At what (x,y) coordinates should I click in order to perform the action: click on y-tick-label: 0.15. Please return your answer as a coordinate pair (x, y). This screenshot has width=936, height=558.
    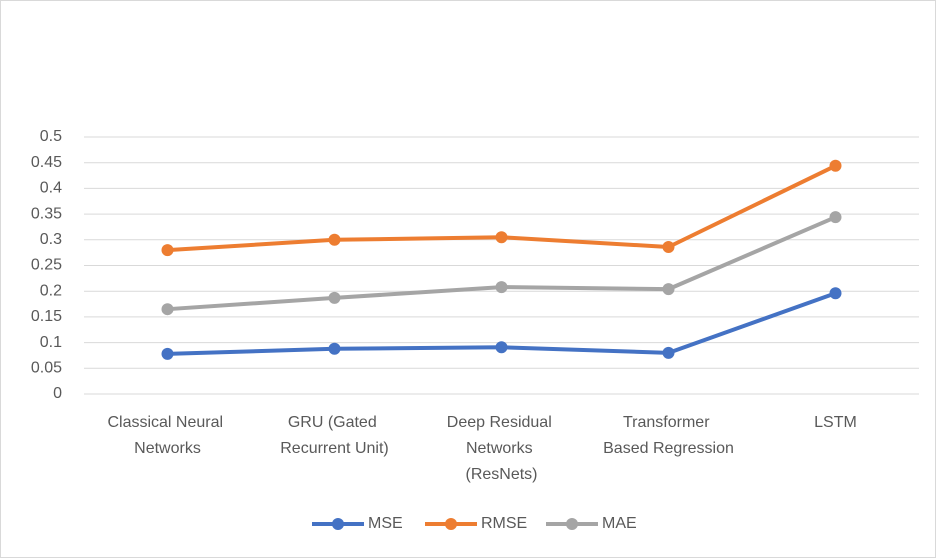
    Looking at the image, I should click on (46, 316).